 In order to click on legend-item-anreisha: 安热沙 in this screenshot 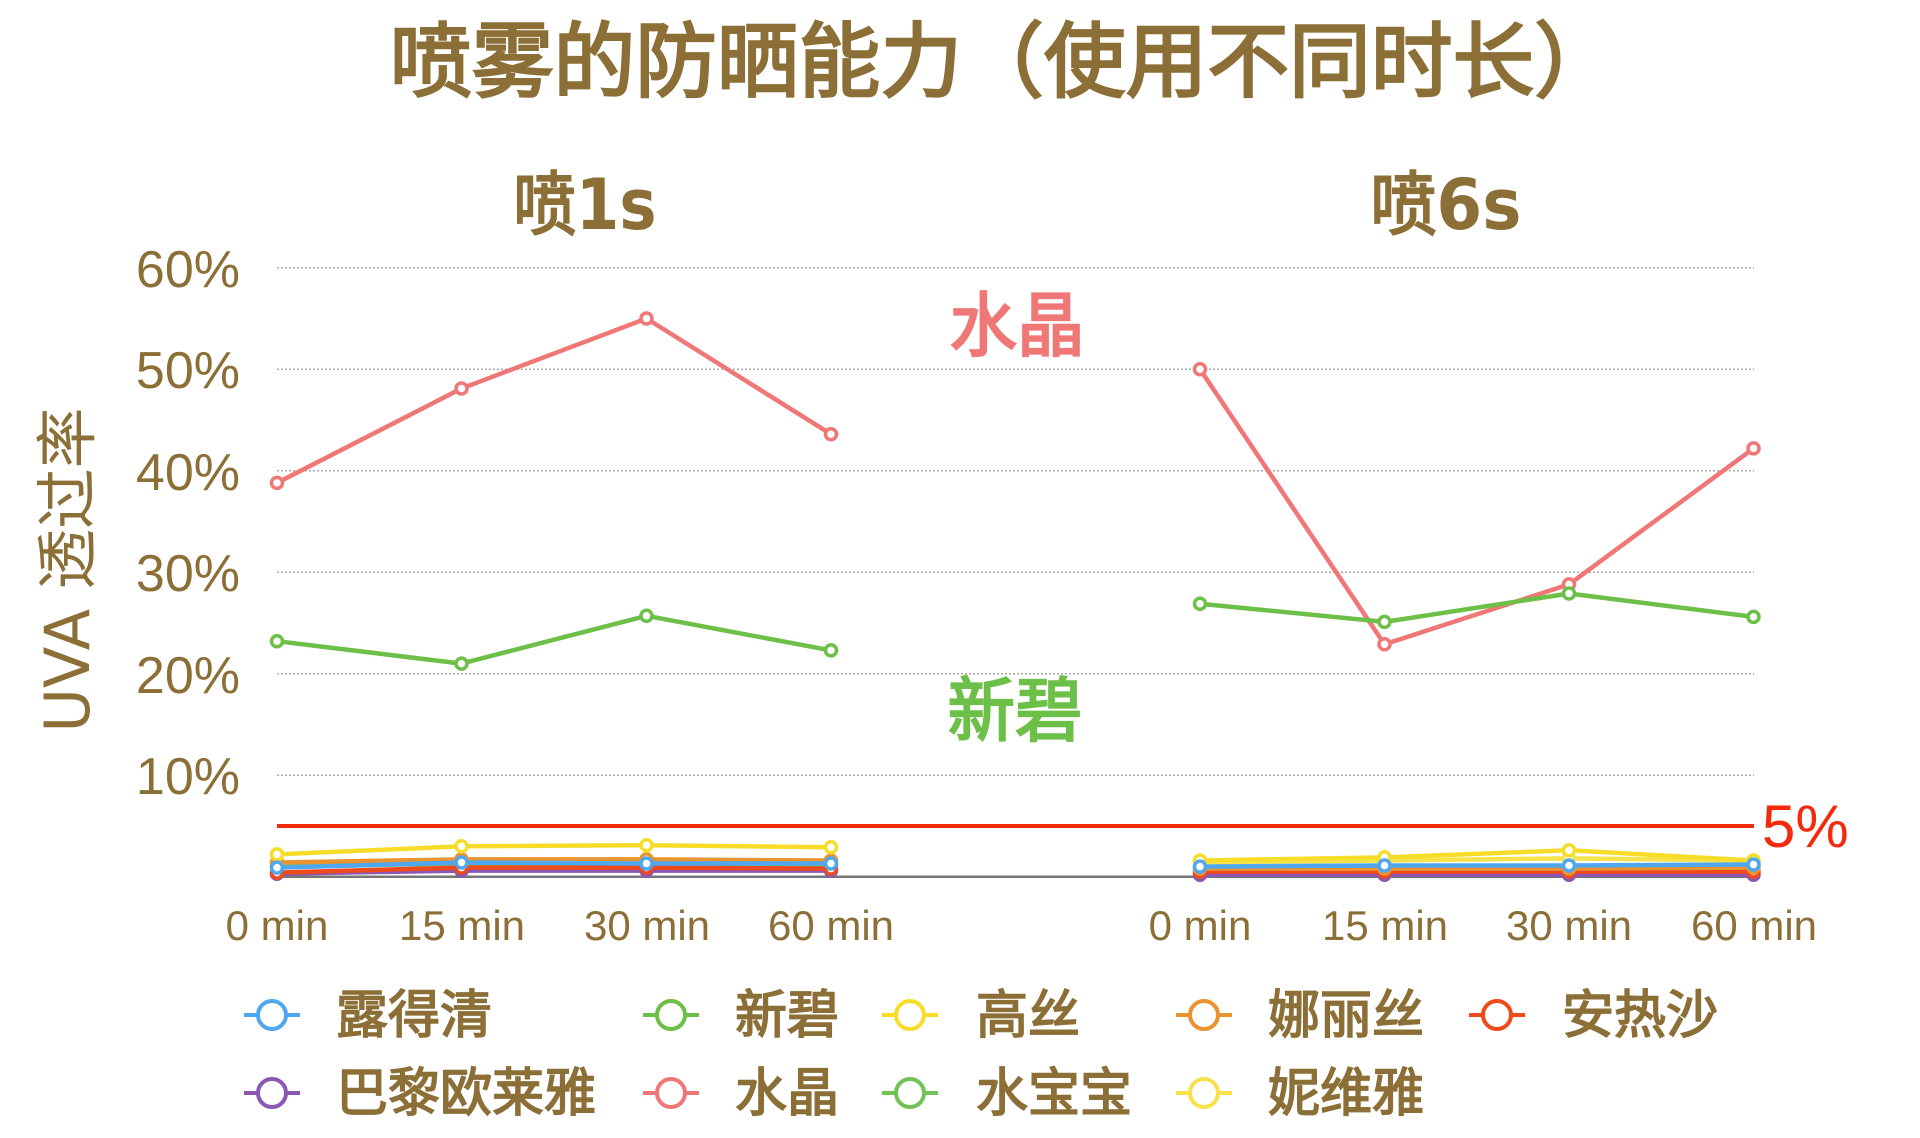, I will do `click(1593, 1016)`.